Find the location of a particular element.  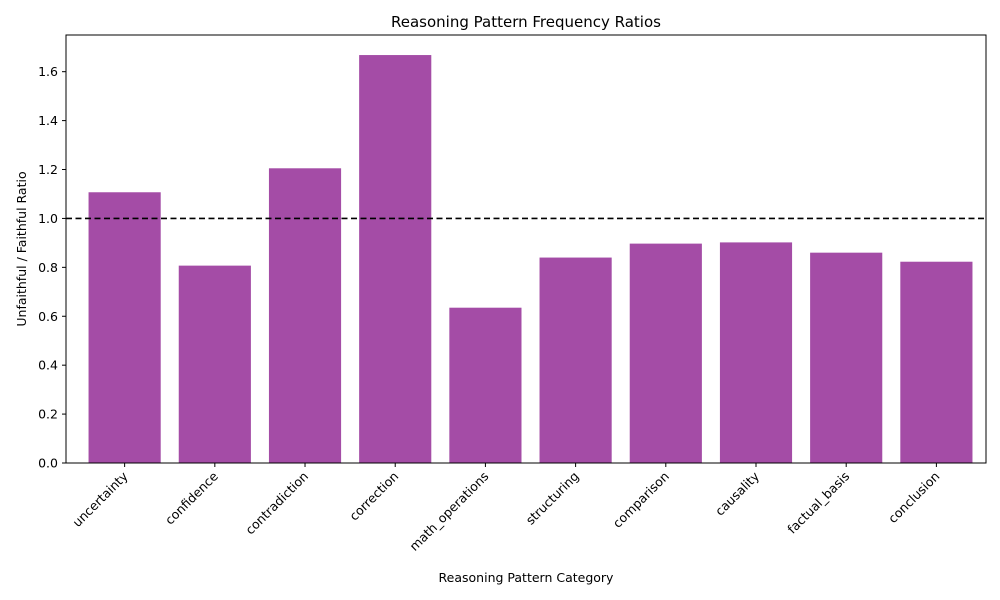

bar-comparison is located at coordinates (665, 353).